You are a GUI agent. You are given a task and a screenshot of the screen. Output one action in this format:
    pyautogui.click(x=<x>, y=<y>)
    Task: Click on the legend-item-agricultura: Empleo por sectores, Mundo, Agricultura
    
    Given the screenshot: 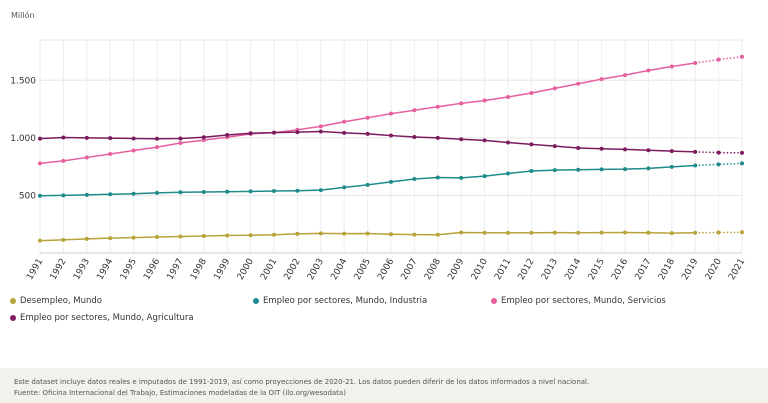 What is the action you would take?
    pyautogui.click(x=102, y=318)
    